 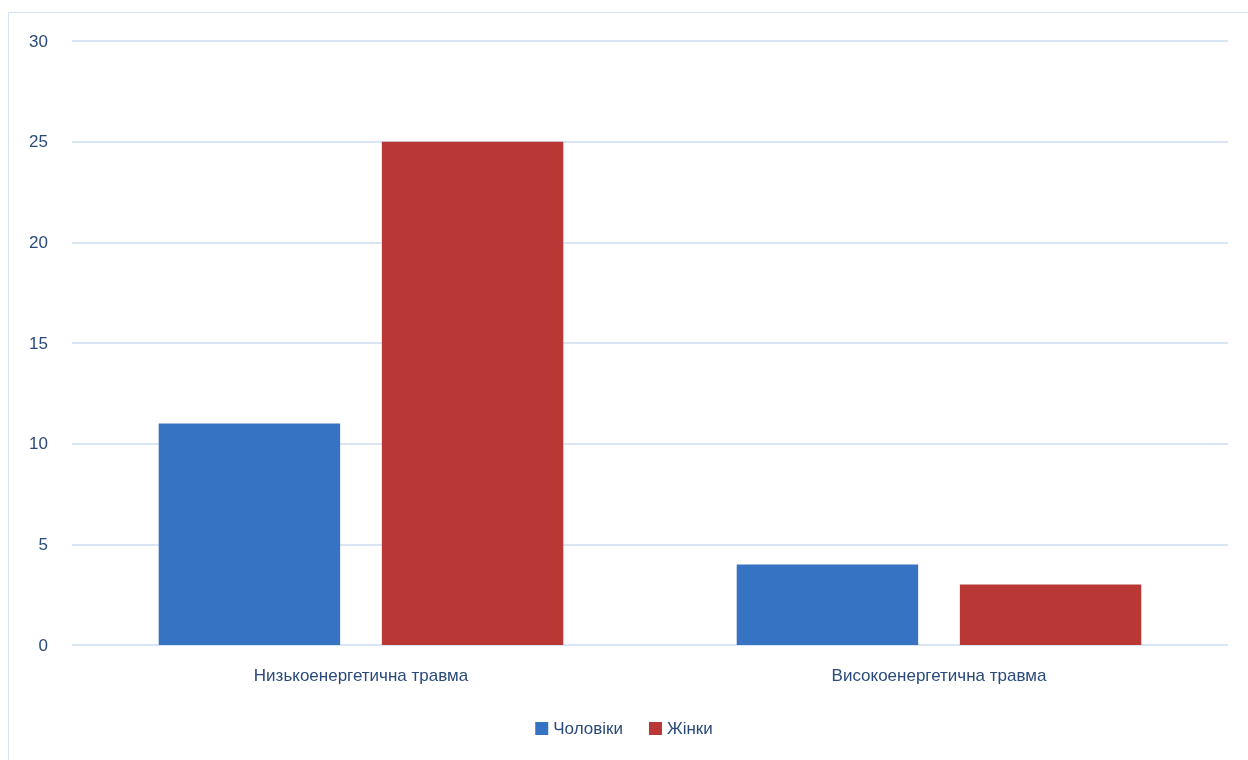 What do you see at coordinates (38, 41) in the screenshot?
I see `y-tick-label: 30` at bounding box center [38, 41].